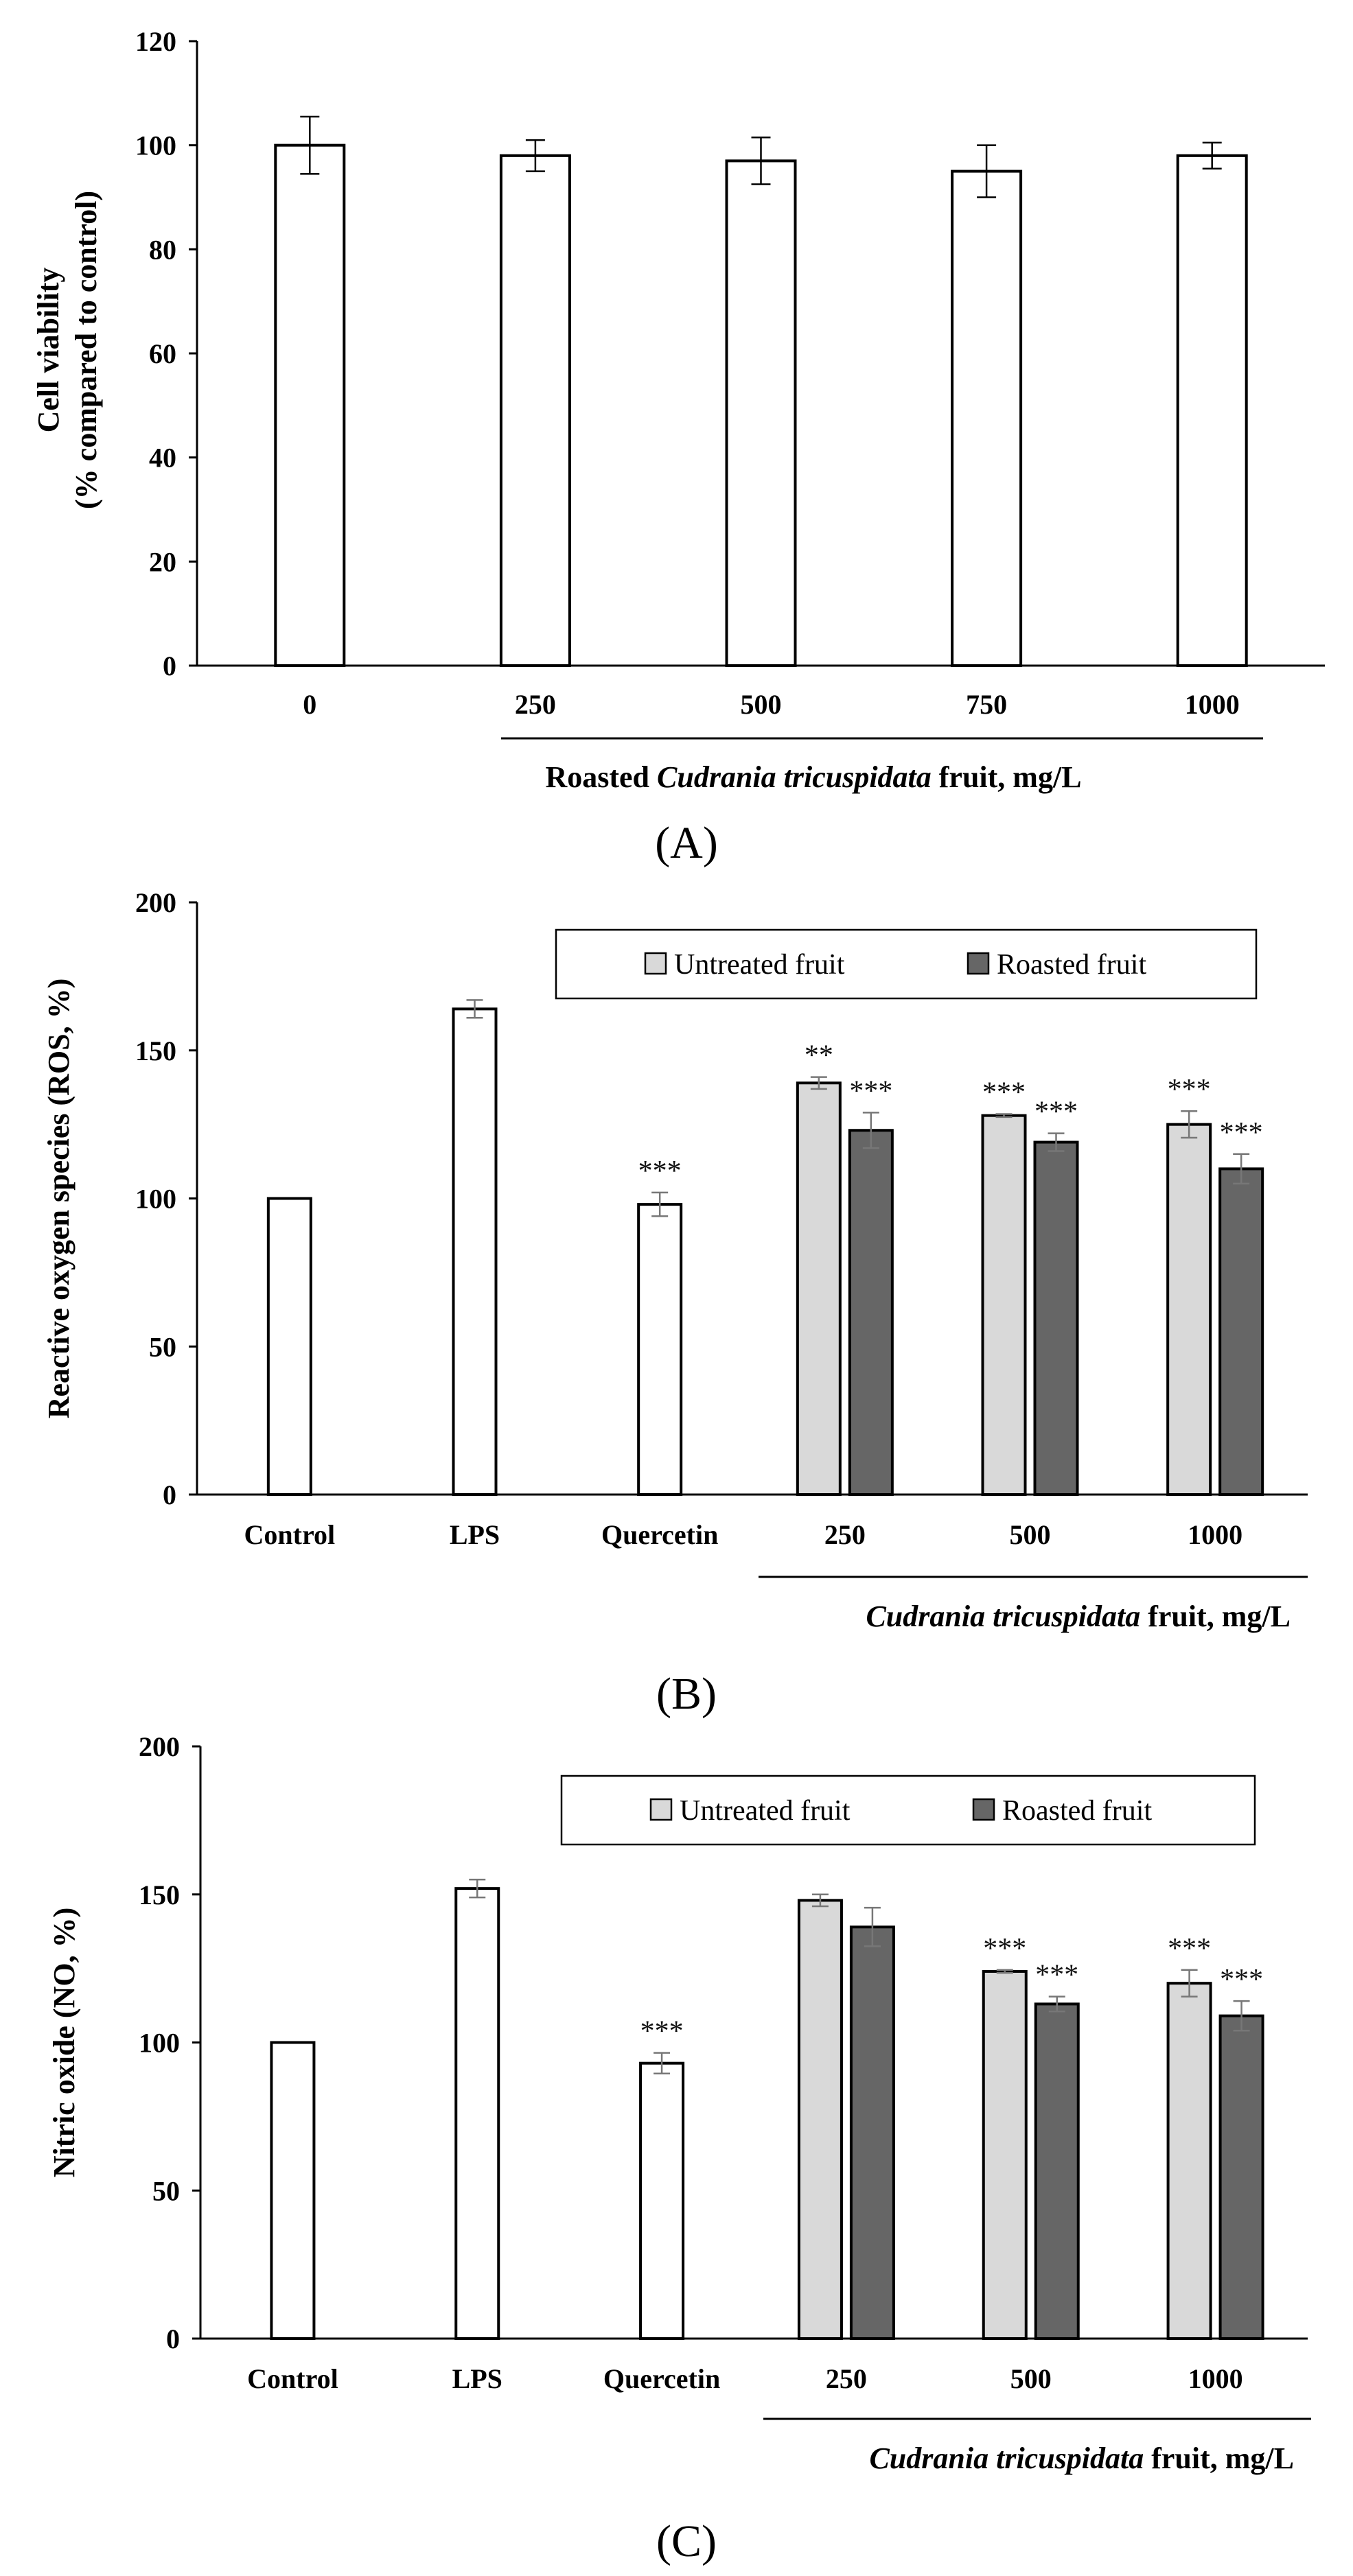  Describe the element at coordinates (845, 1534) in the screenshot. I see `chart-b-xtick-label: 250` at that location.